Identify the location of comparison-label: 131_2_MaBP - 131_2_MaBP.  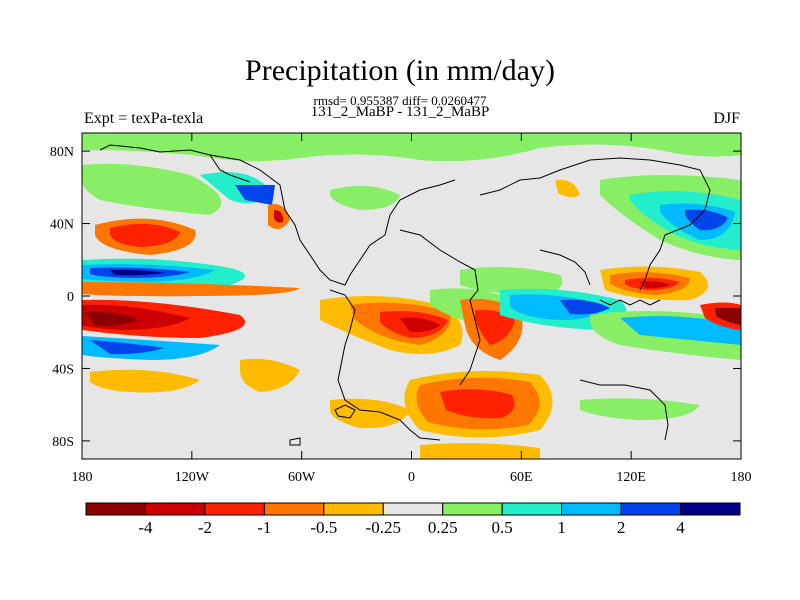
(400, 112).